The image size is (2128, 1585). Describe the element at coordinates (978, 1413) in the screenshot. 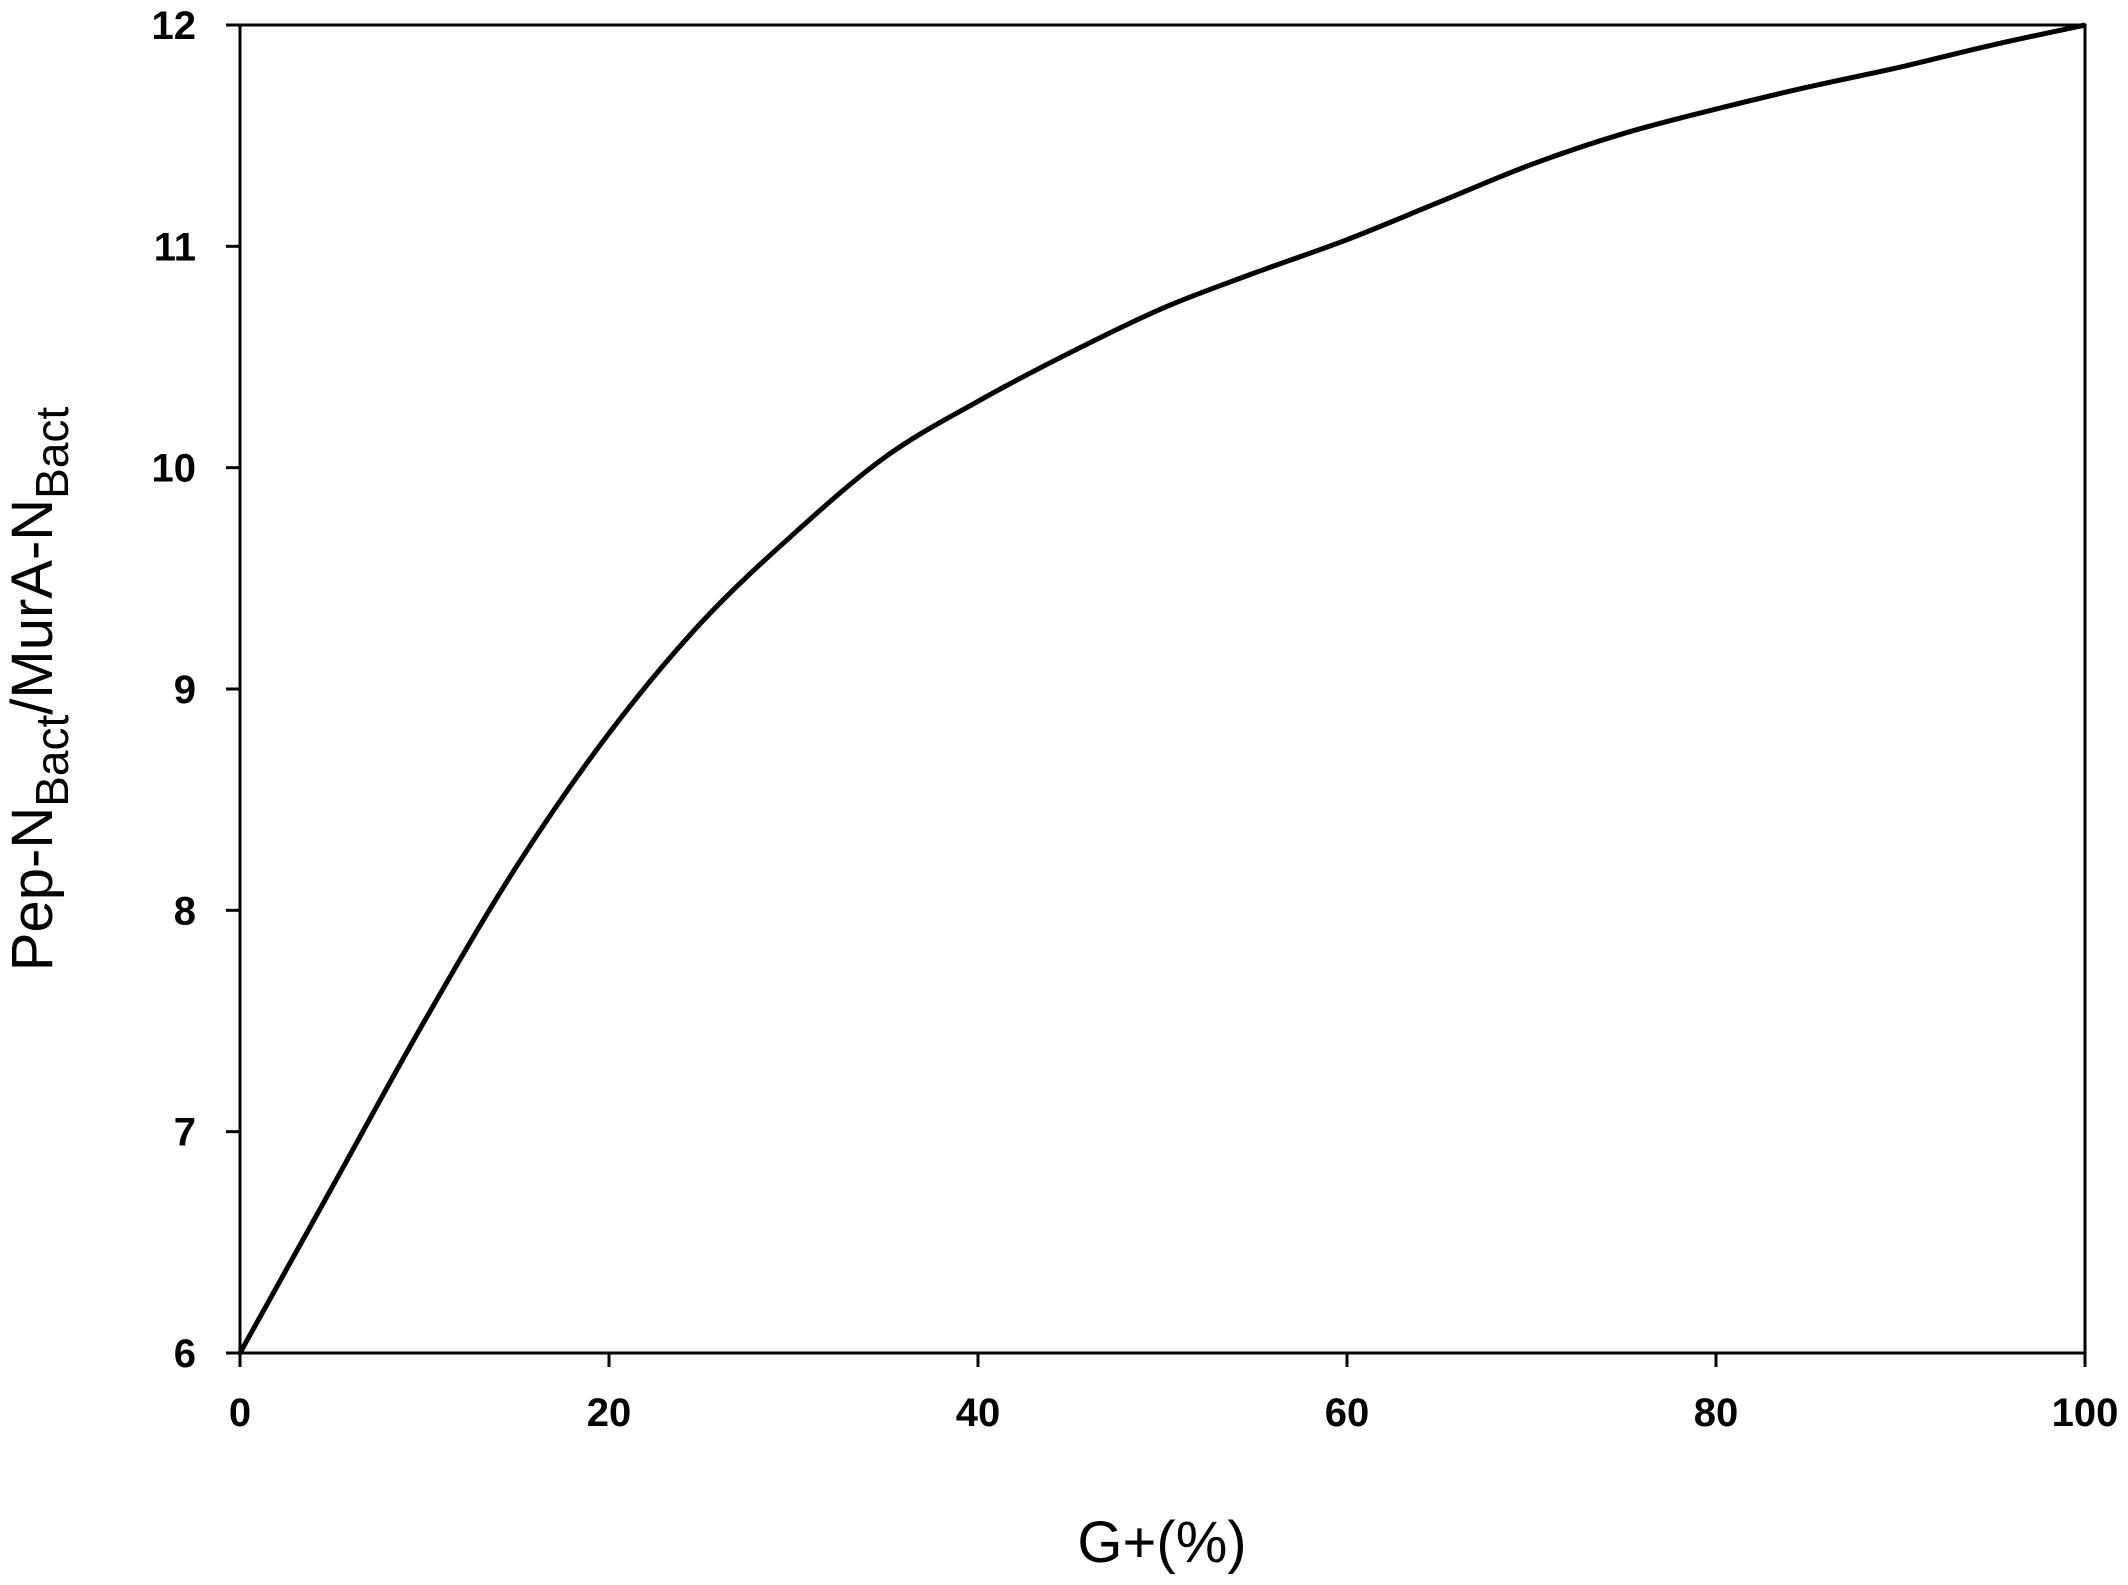

I see `x-tick-label: 40` at that location.